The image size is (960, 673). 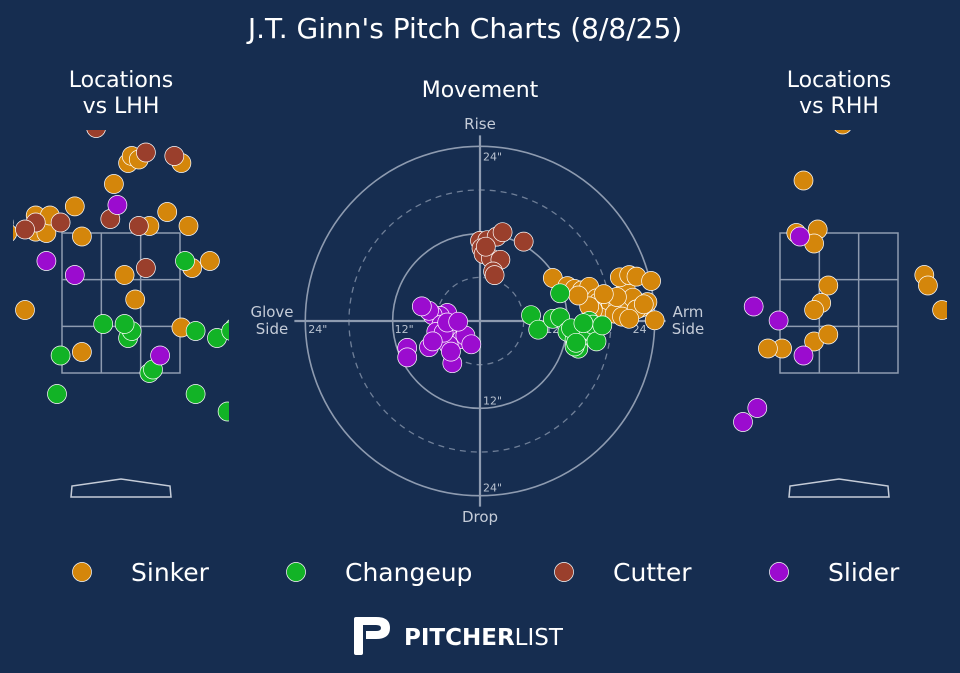 What do you see at coordinates (623, 572) in the screenshot?
I see `legend-item-cutter: Cutter` at bounding box center [623, 572].